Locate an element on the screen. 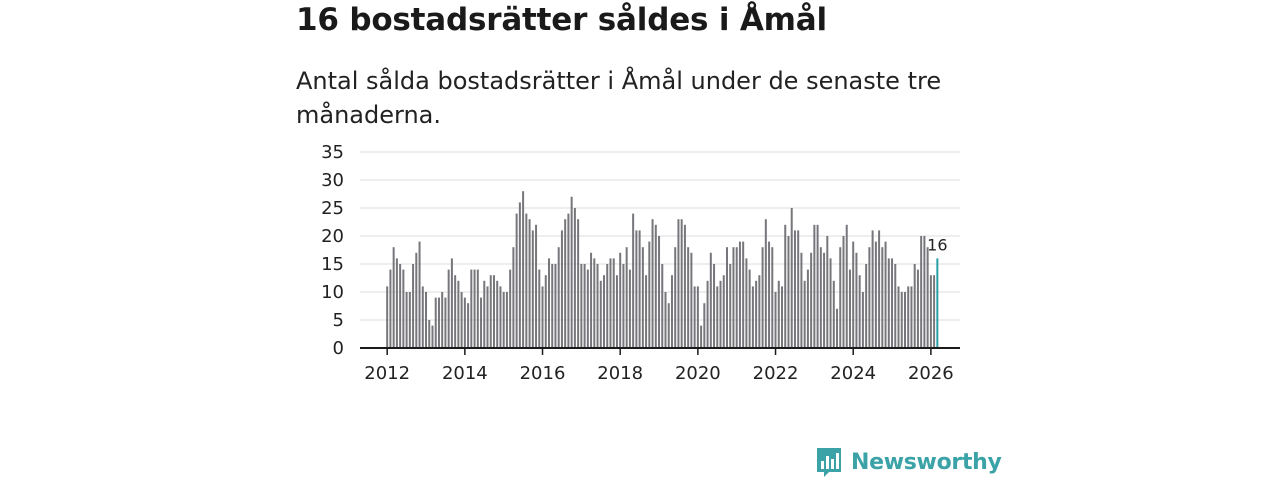 This screenshot has width=1280, height=480. y-tick-label: 35 is located at coordinates (332, 152).